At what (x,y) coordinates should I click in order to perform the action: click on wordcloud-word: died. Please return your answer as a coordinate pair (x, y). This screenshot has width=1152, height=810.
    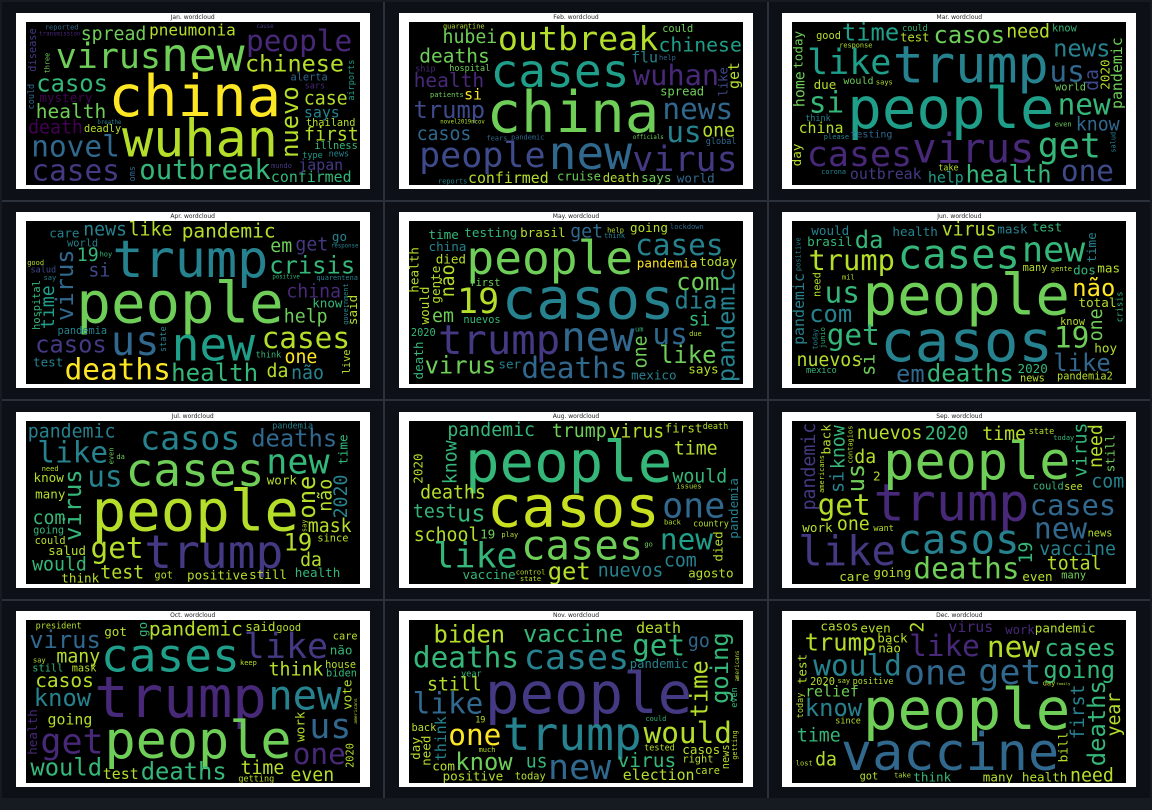
    Looking at the image, I should click on (718, 546).